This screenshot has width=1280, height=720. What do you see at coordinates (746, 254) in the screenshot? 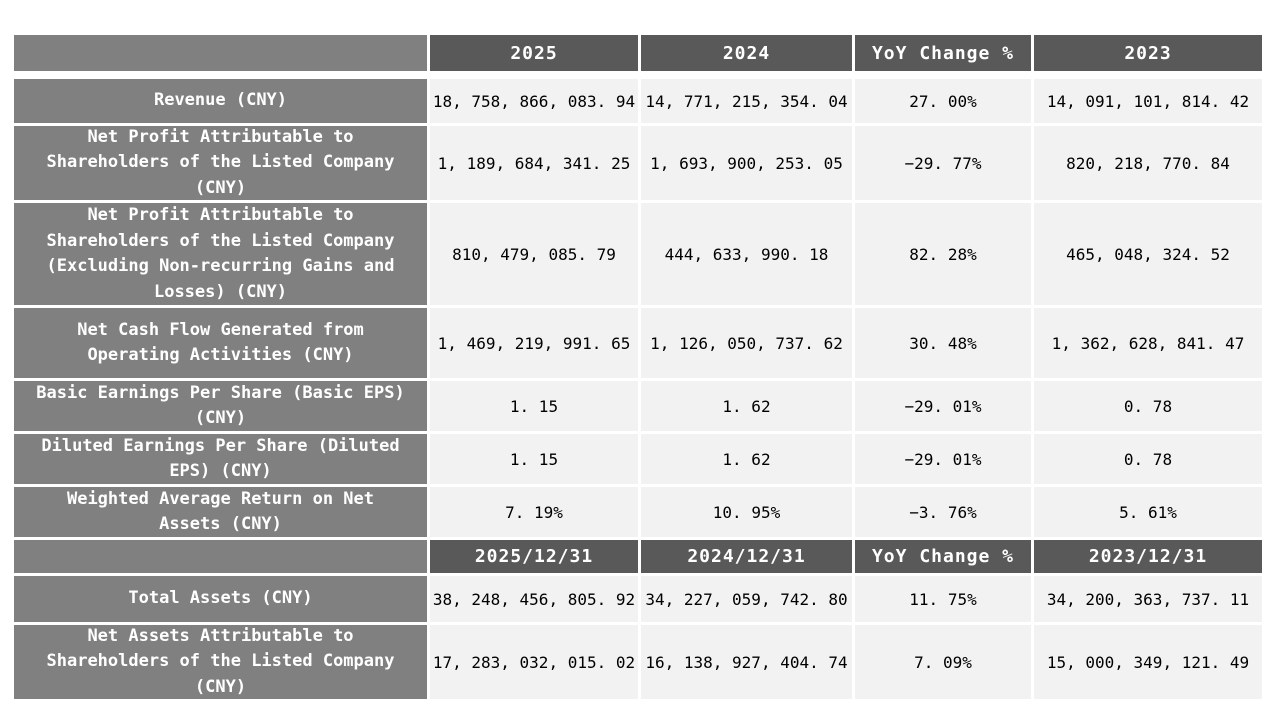
I see `value-cell: 444, 633, 990. 18` at bounding box center [746, 254].